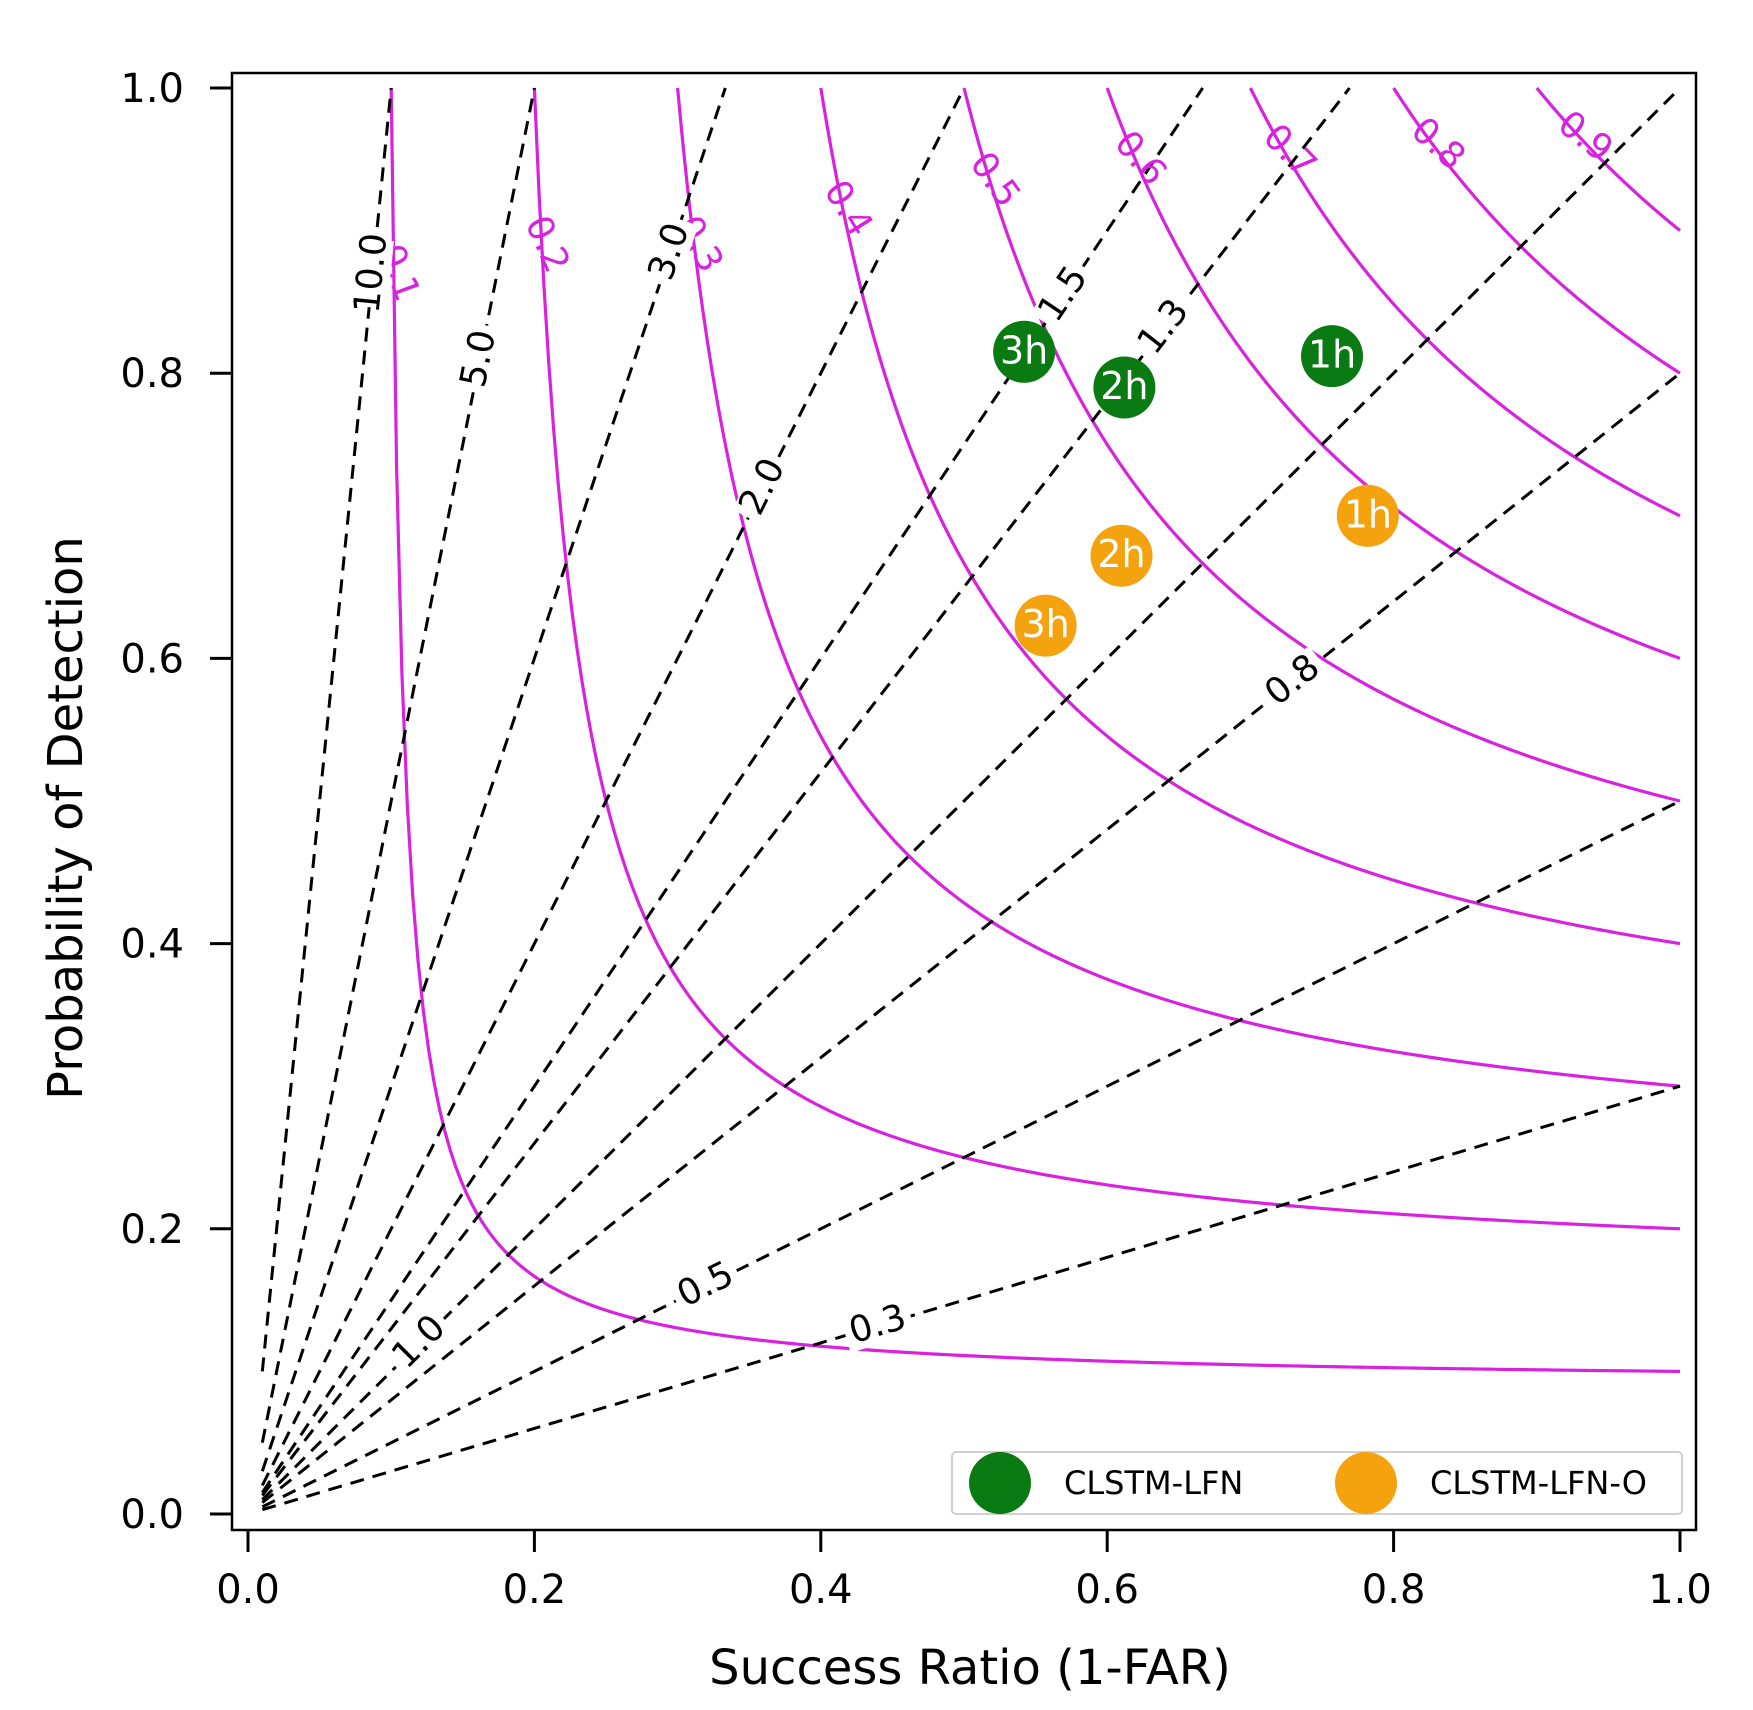  I want to click on x-tick-label: 0.2, so click(535, 1590).